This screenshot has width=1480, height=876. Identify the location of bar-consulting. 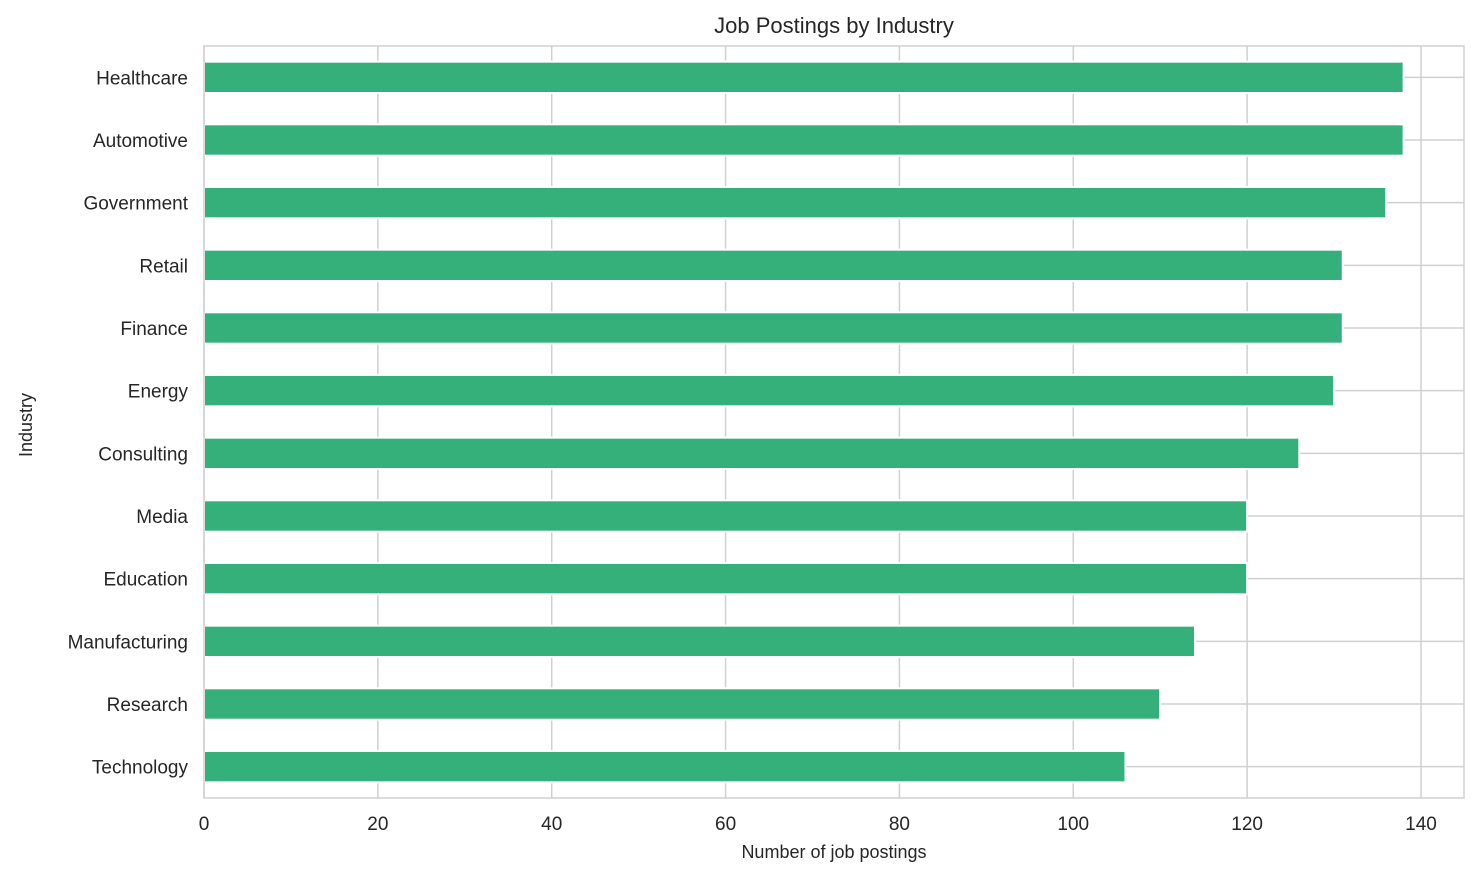
(752, 453).